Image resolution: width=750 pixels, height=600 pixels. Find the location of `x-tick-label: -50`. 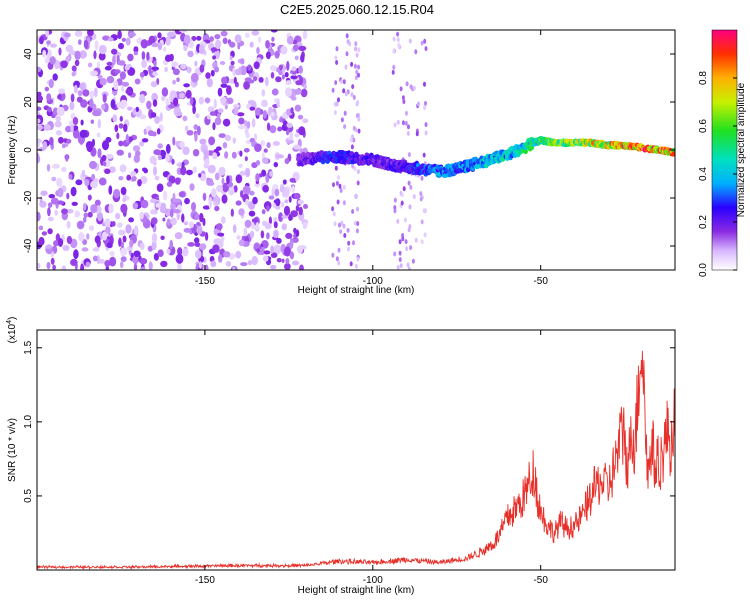

x-tick-label: -50 is located at coordinates (540, 281).